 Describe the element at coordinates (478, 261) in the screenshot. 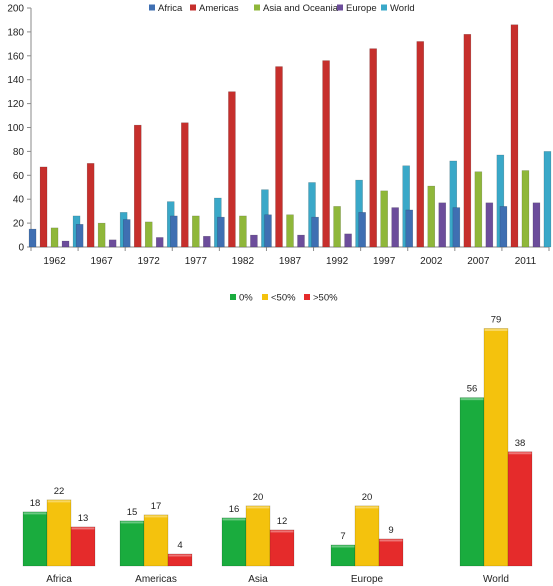

I see `x-tick-label: 2007` at that location.